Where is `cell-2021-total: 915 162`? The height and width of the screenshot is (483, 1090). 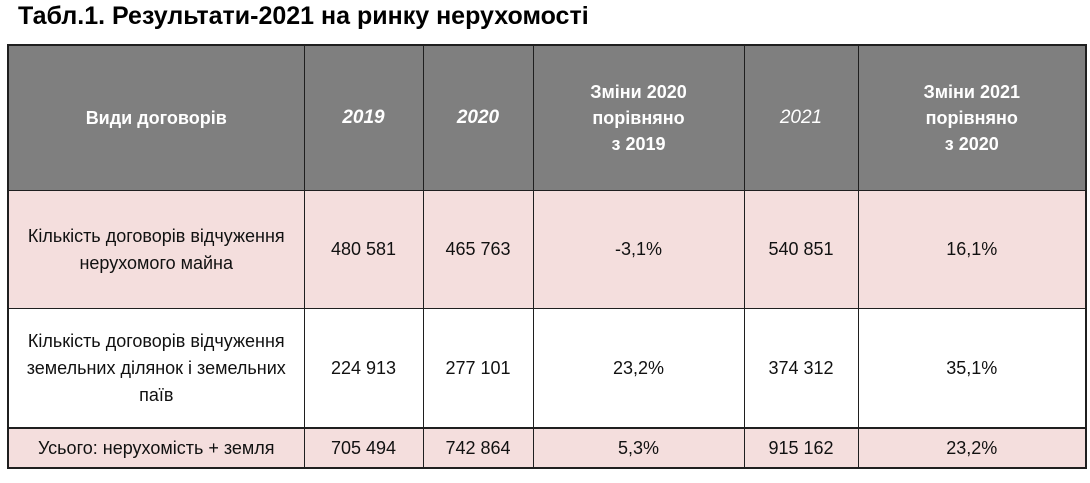
cell-2021-total: 915 162 is located at coordinates (801, 448).